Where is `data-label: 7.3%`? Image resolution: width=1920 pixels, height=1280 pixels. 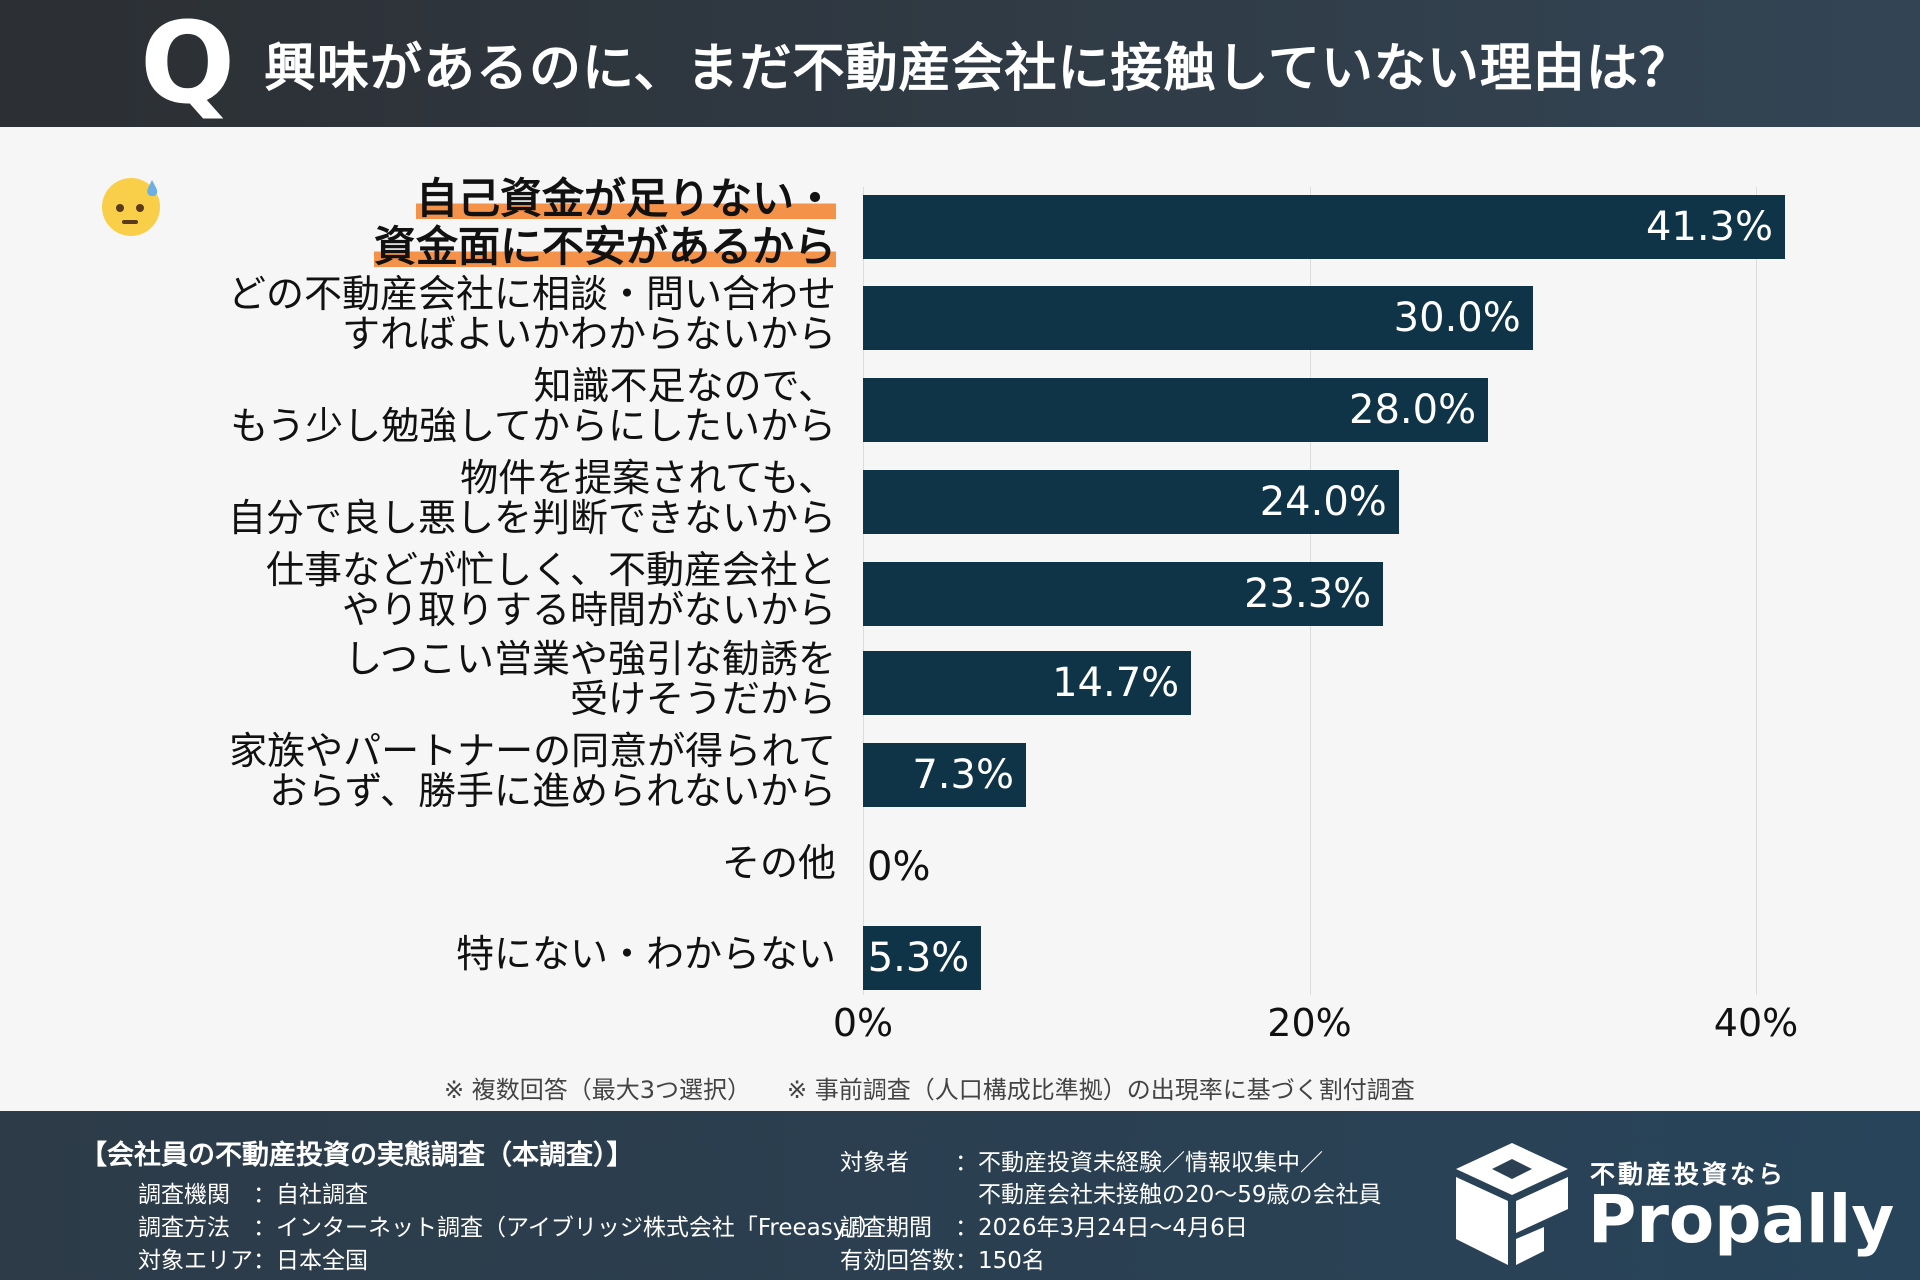 data-label: 7.3% is located at coordinates (963, 775).